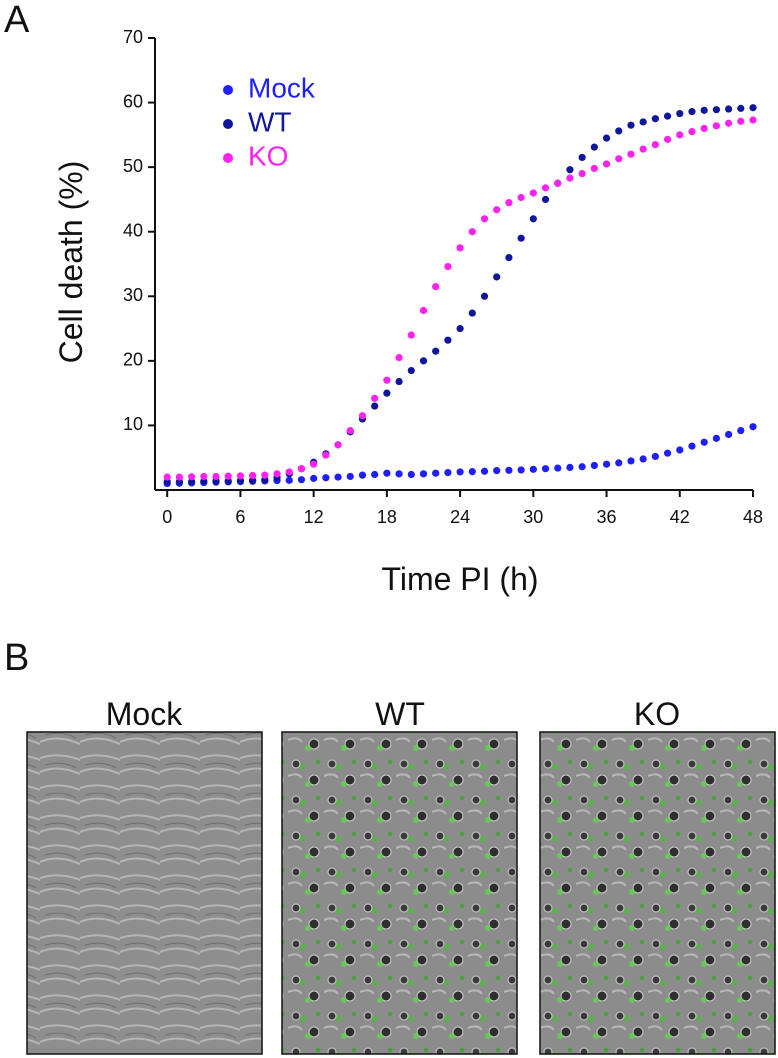 This screenshot has height=1058, width=778. I want to click on x-tick-label: 30, so click(533, 517).